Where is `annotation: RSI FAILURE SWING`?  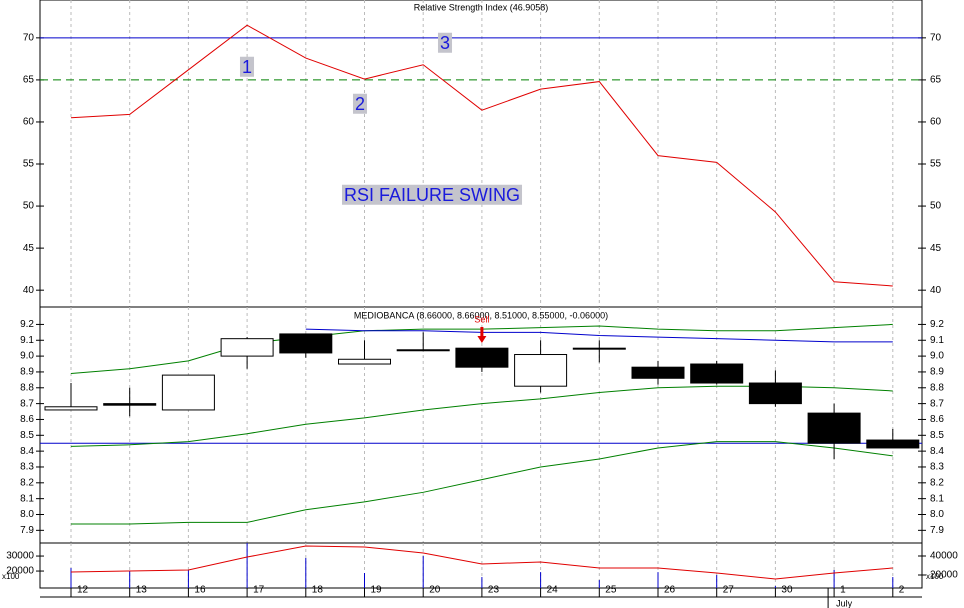
annotation: RSI FAILURE SWING is located at coordinates (432, 195).